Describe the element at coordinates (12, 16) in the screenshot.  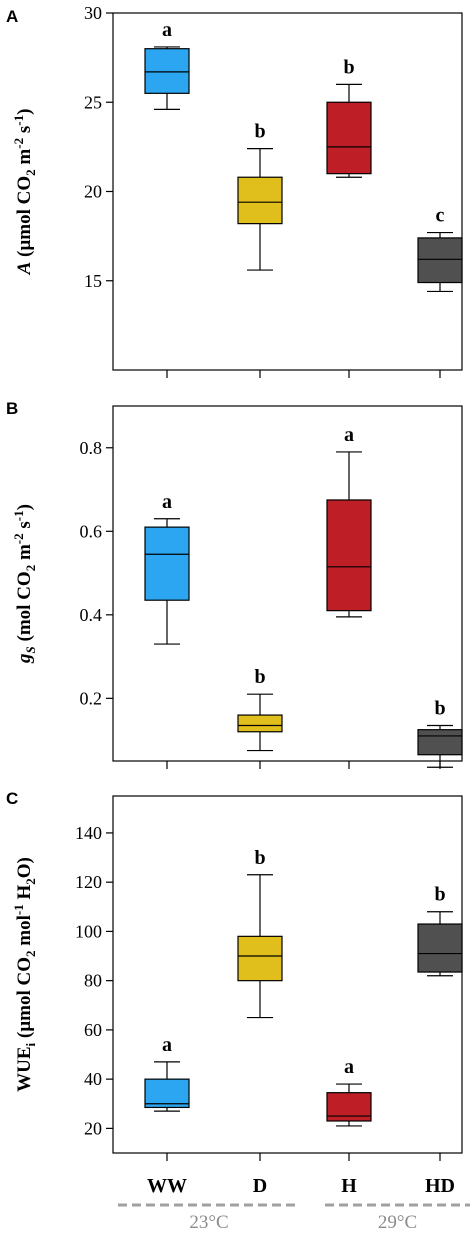
I see `panel-letter: A` at that location.